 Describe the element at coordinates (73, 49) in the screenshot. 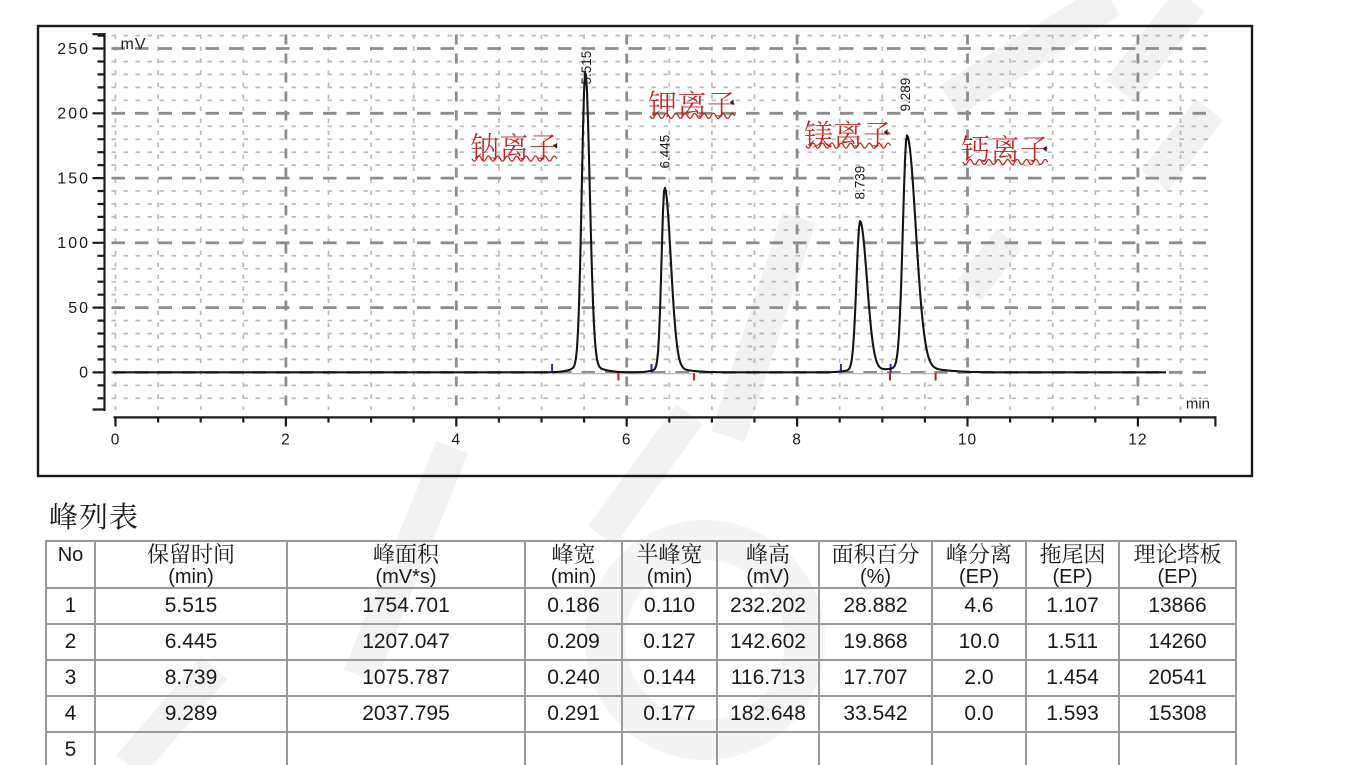

I see `svg-text: 250` at that location.